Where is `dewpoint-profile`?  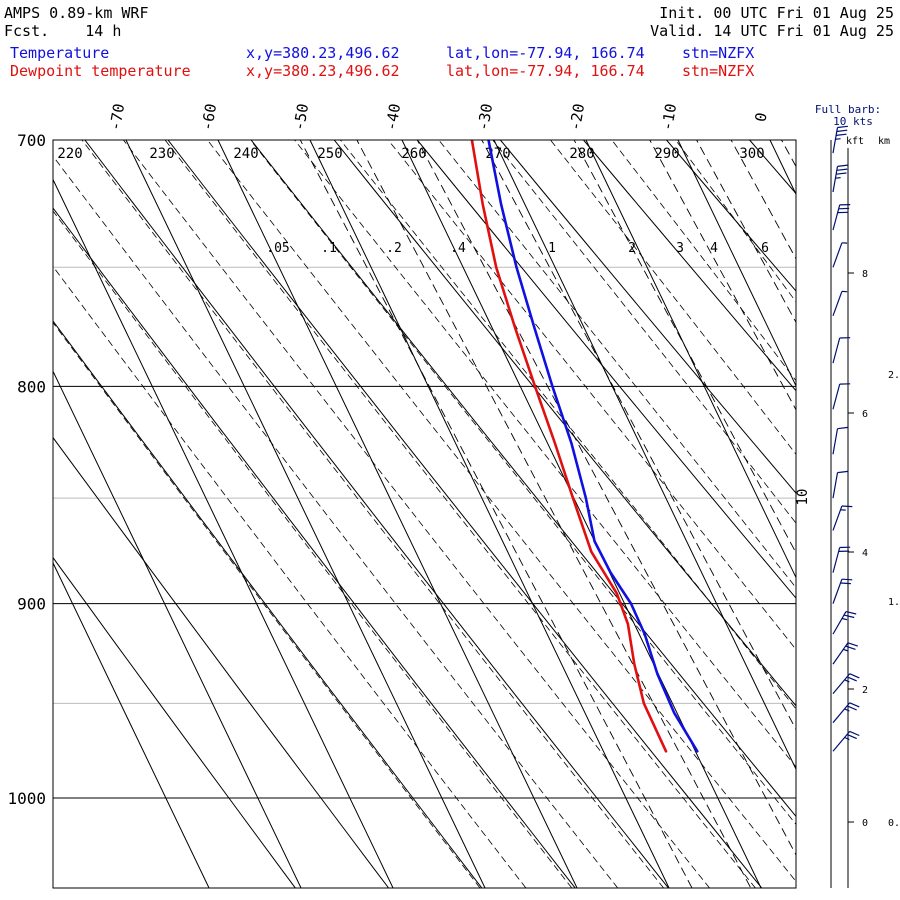
dewpoint-profile is located at coordinates (569, 446).